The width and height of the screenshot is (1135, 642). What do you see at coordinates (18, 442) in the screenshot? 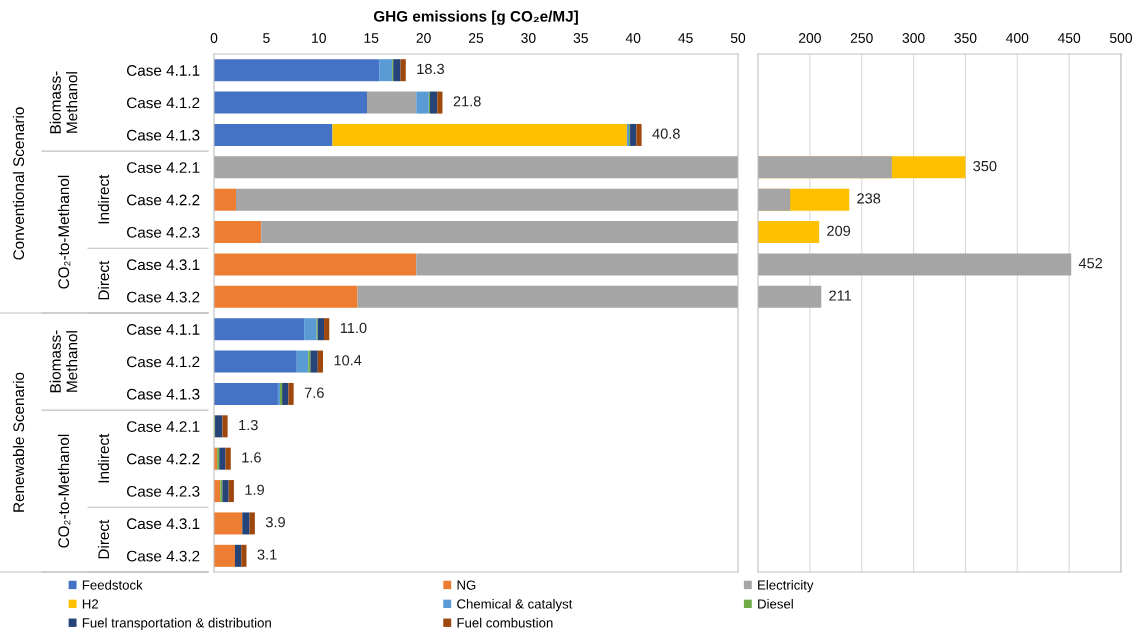
I see `text: Renewable Scenario` at bounding box center [18, 442].